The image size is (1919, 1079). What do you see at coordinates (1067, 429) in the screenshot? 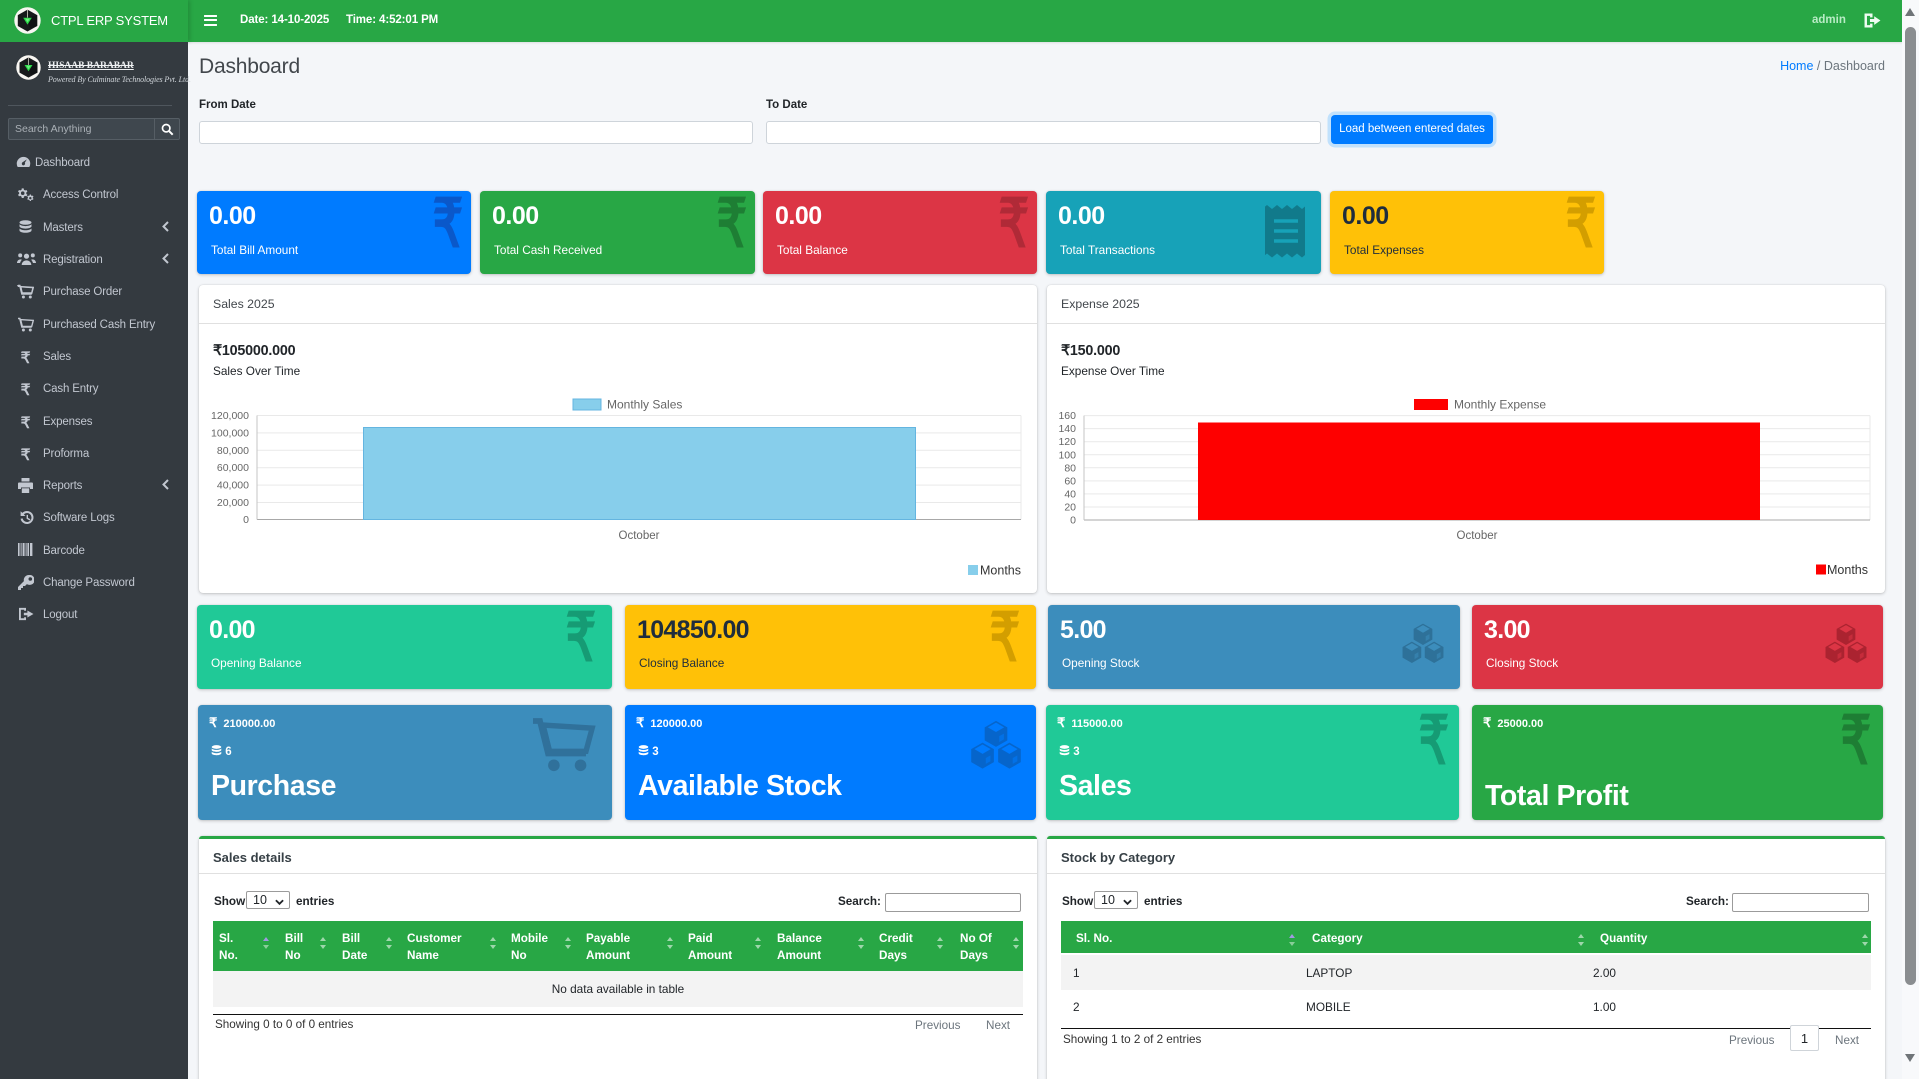
I see `svg-text: 140` at bounding box center [1067, 429].